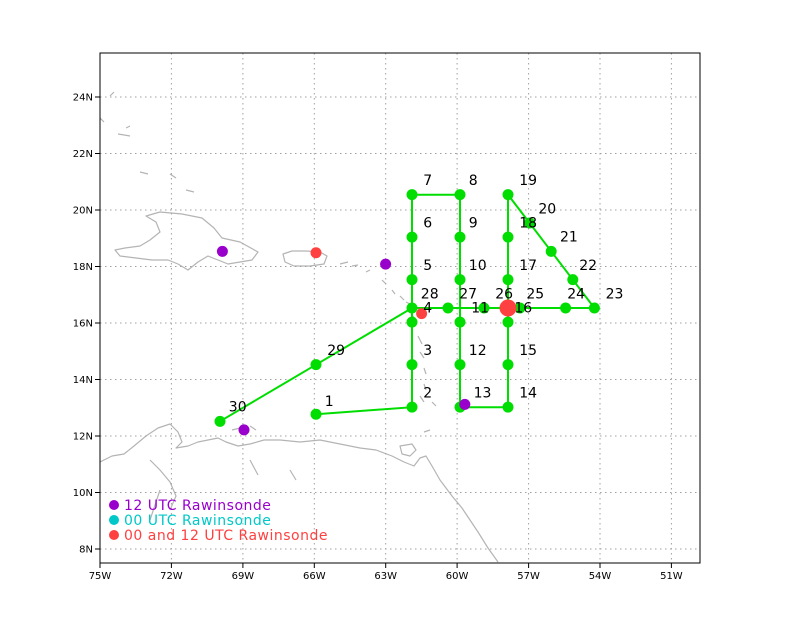 The image size is (800, 618). I want to click on legend-marker-cyan, so click(114, 520).